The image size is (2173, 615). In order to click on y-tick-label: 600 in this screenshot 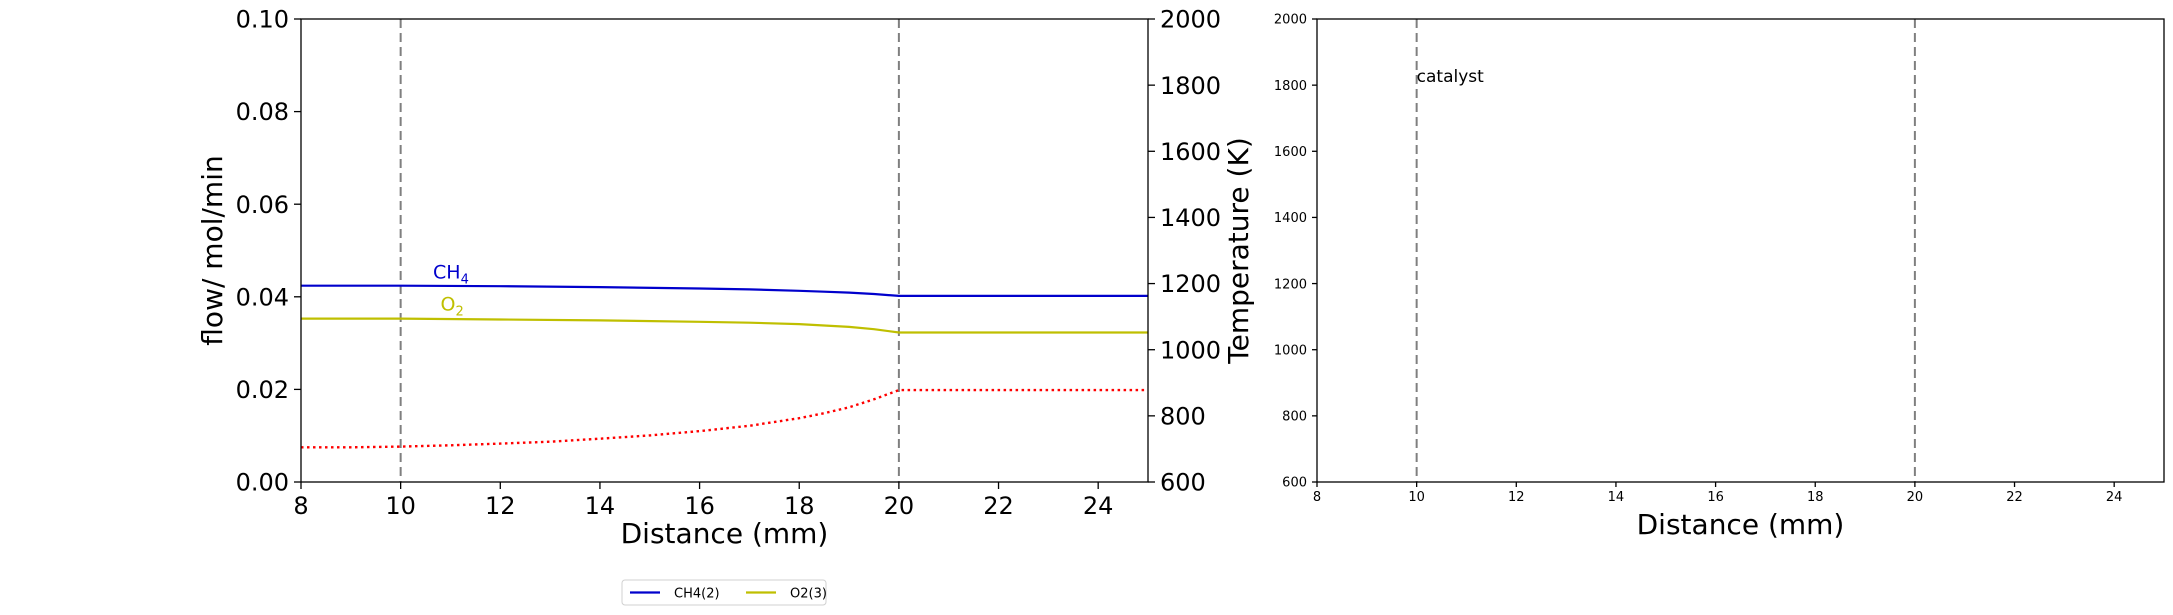, I will do `click(1294, 483)`.